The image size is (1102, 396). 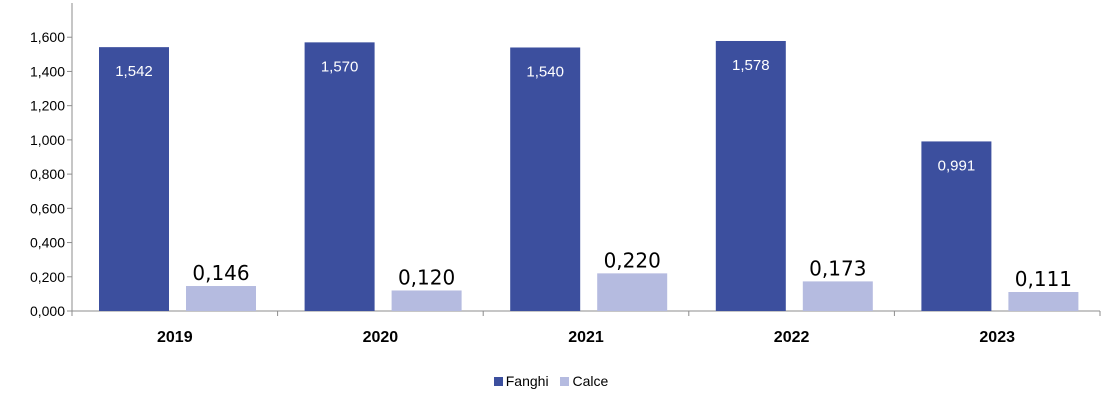 I want to click on data-label-calce: 0,111, so click(x=1043, y=279).